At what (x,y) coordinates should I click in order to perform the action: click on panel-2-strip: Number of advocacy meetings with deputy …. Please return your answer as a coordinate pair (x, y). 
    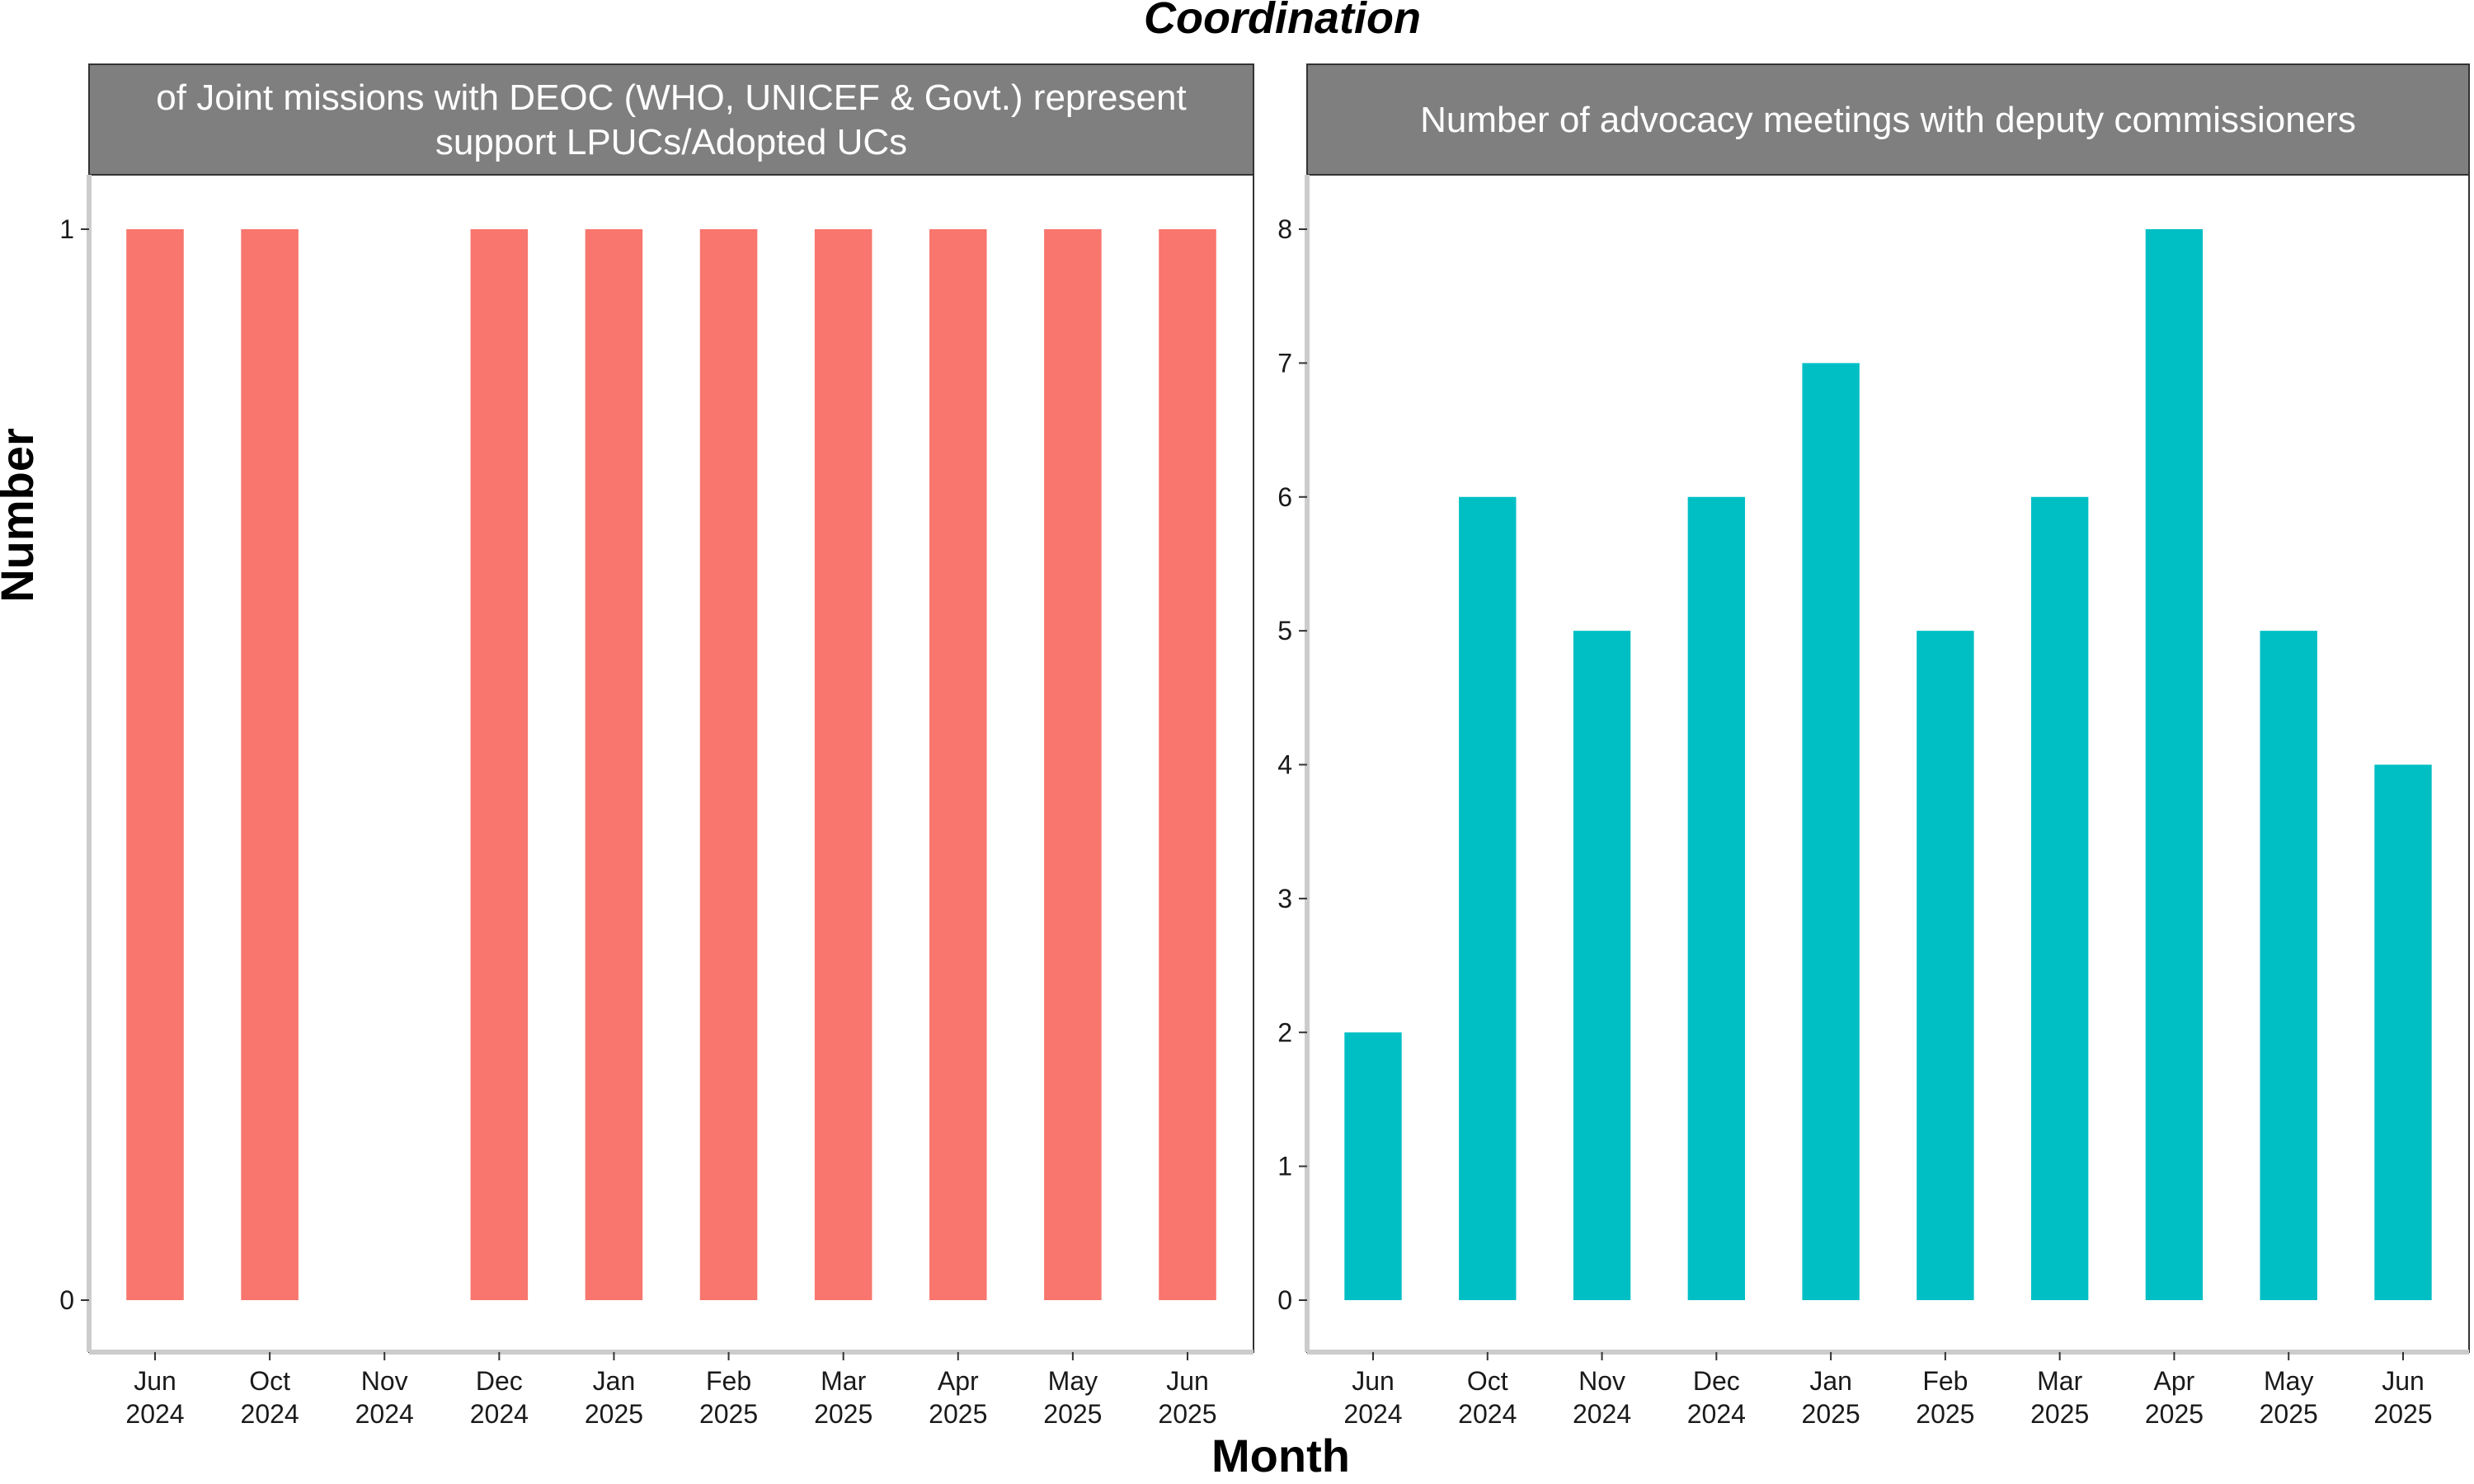
    Looking at the image, I should click on (1888, 120).